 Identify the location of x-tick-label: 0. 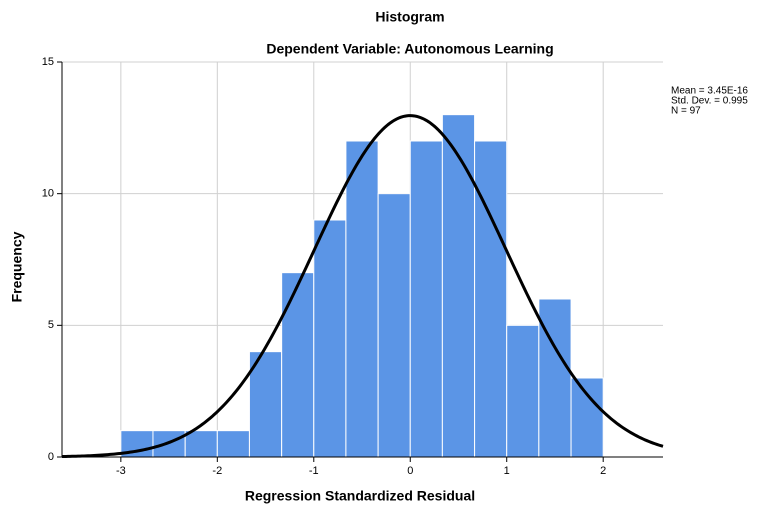
(410, 471).